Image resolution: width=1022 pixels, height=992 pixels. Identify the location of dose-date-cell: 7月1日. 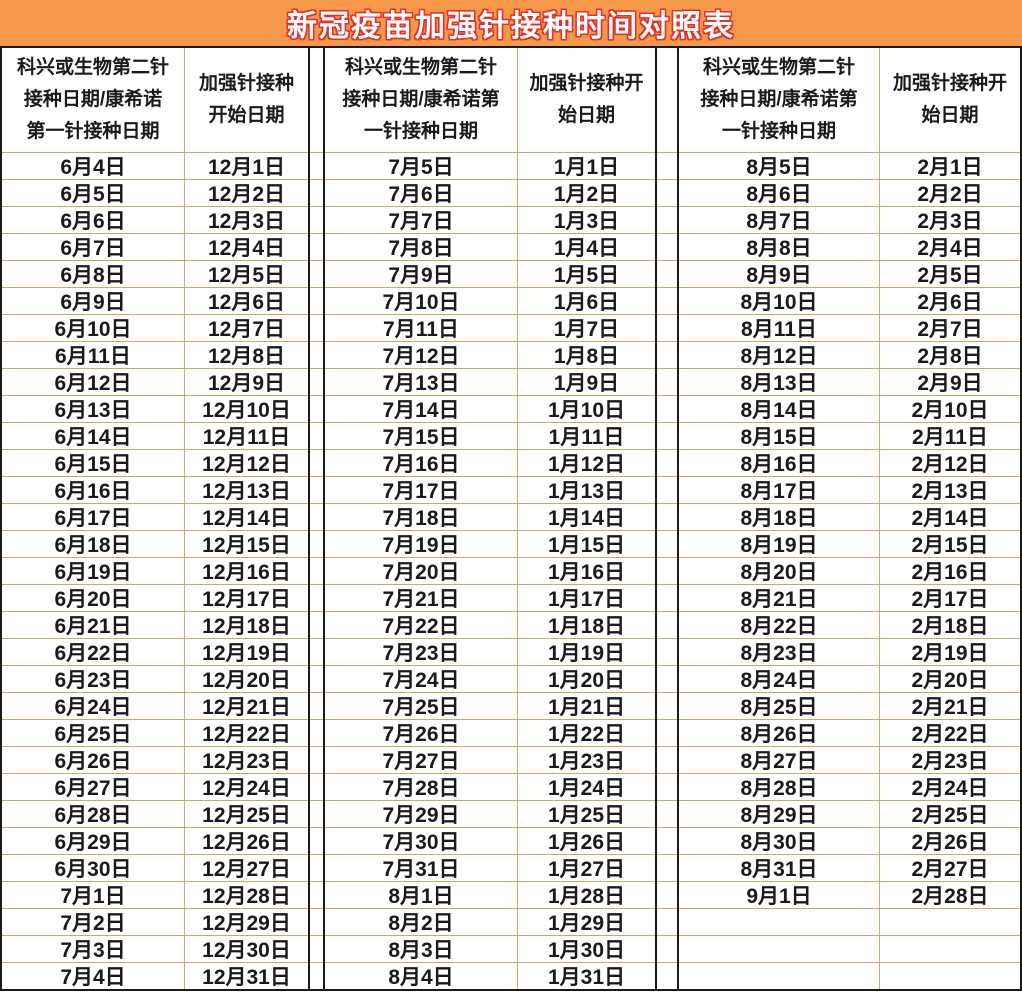
(93, 894).